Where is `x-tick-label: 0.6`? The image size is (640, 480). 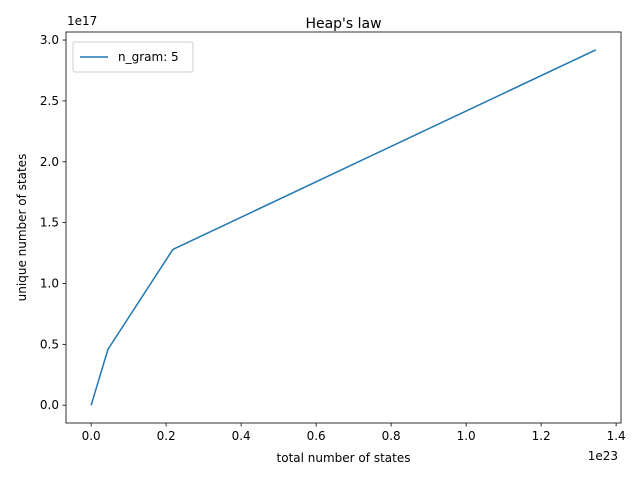
x-tick-label: 0.6 is located at coordinates (316, 436).